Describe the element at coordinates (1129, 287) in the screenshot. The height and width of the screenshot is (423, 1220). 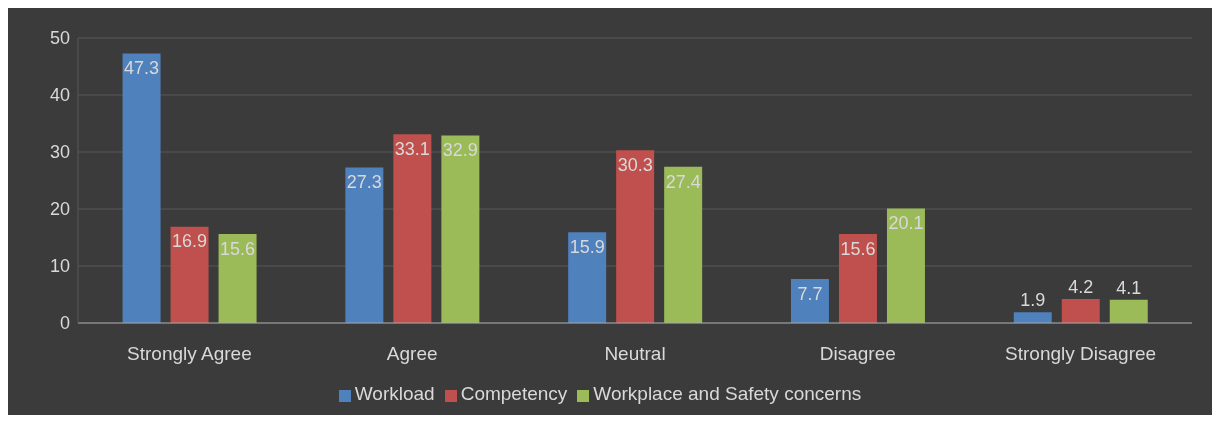
I see `data-label: 4.1` at that location.